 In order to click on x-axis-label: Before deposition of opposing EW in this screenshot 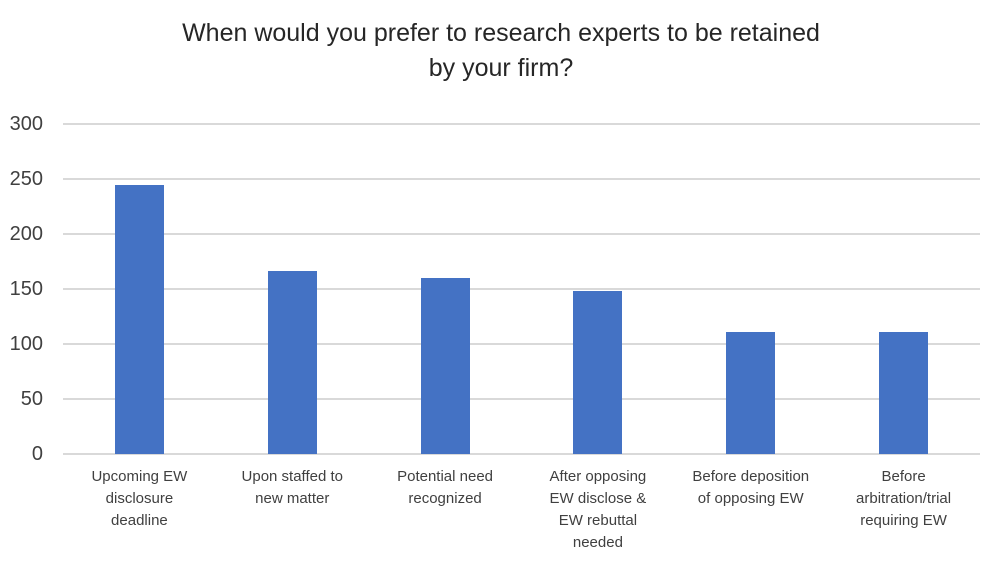, I will do `click(751, 487)`.